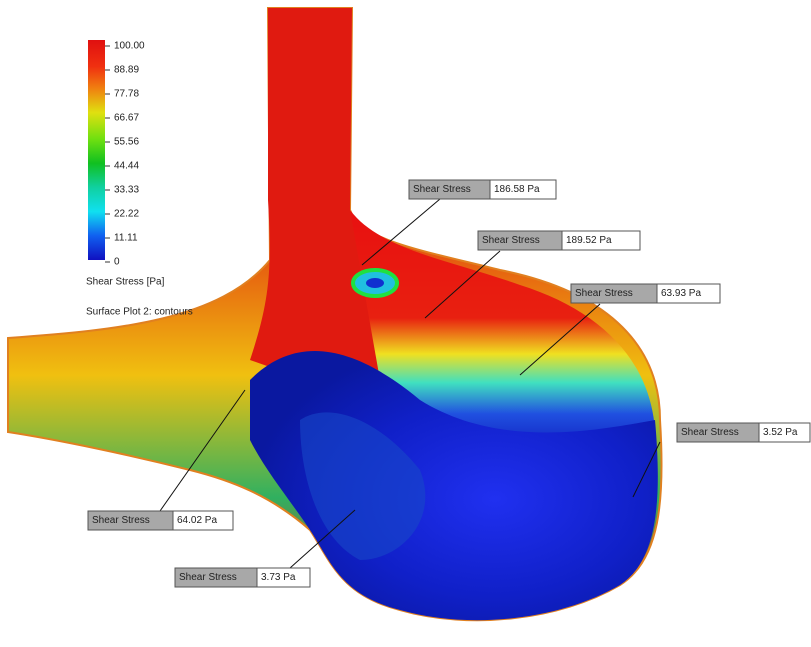 This screenshot has height=647, width=811. Describe the element at coordinates (517, 189) in the screenshot. I see `callout-value: 186.58 Pa` at that location.